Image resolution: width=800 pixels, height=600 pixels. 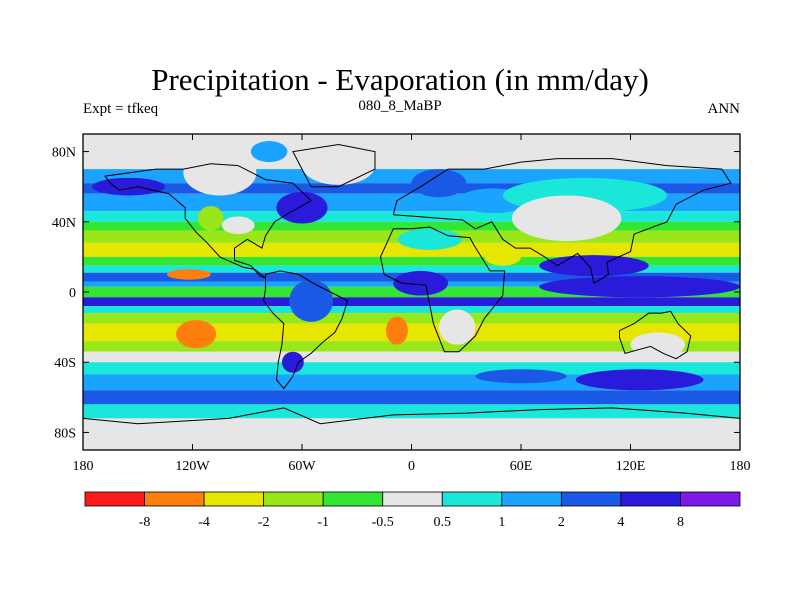 I want to click on colorbar-label: 8, so click(x=680, y=522).